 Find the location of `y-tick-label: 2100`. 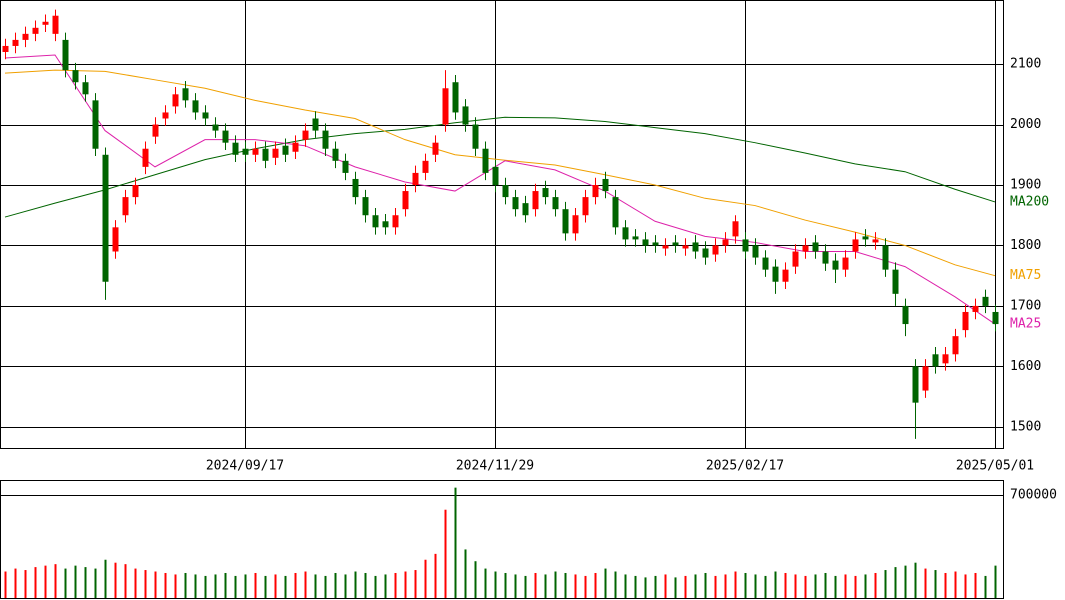

y-tick-label: 2100 is located at coordinates (1025, 64).